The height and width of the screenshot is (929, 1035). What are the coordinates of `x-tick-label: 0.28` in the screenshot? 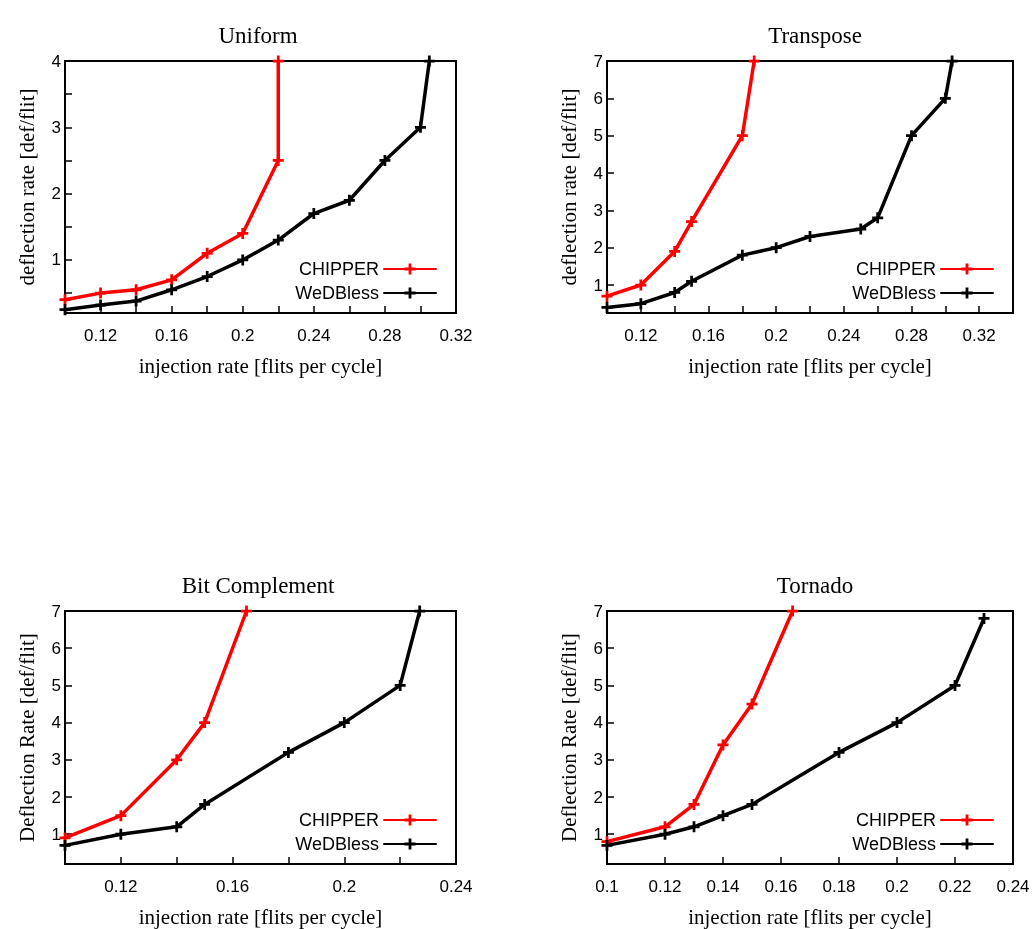 It's located at (911, 335).